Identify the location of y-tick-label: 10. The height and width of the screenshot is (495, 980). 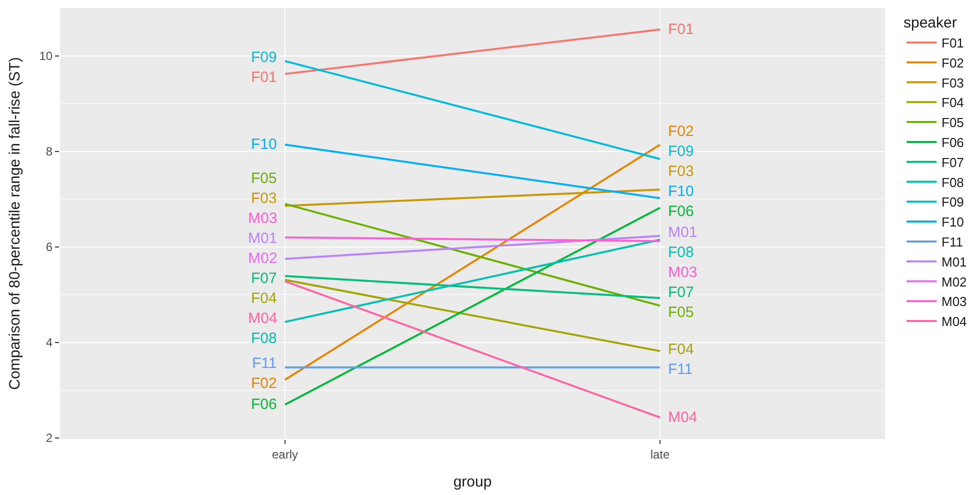
(46, 55).